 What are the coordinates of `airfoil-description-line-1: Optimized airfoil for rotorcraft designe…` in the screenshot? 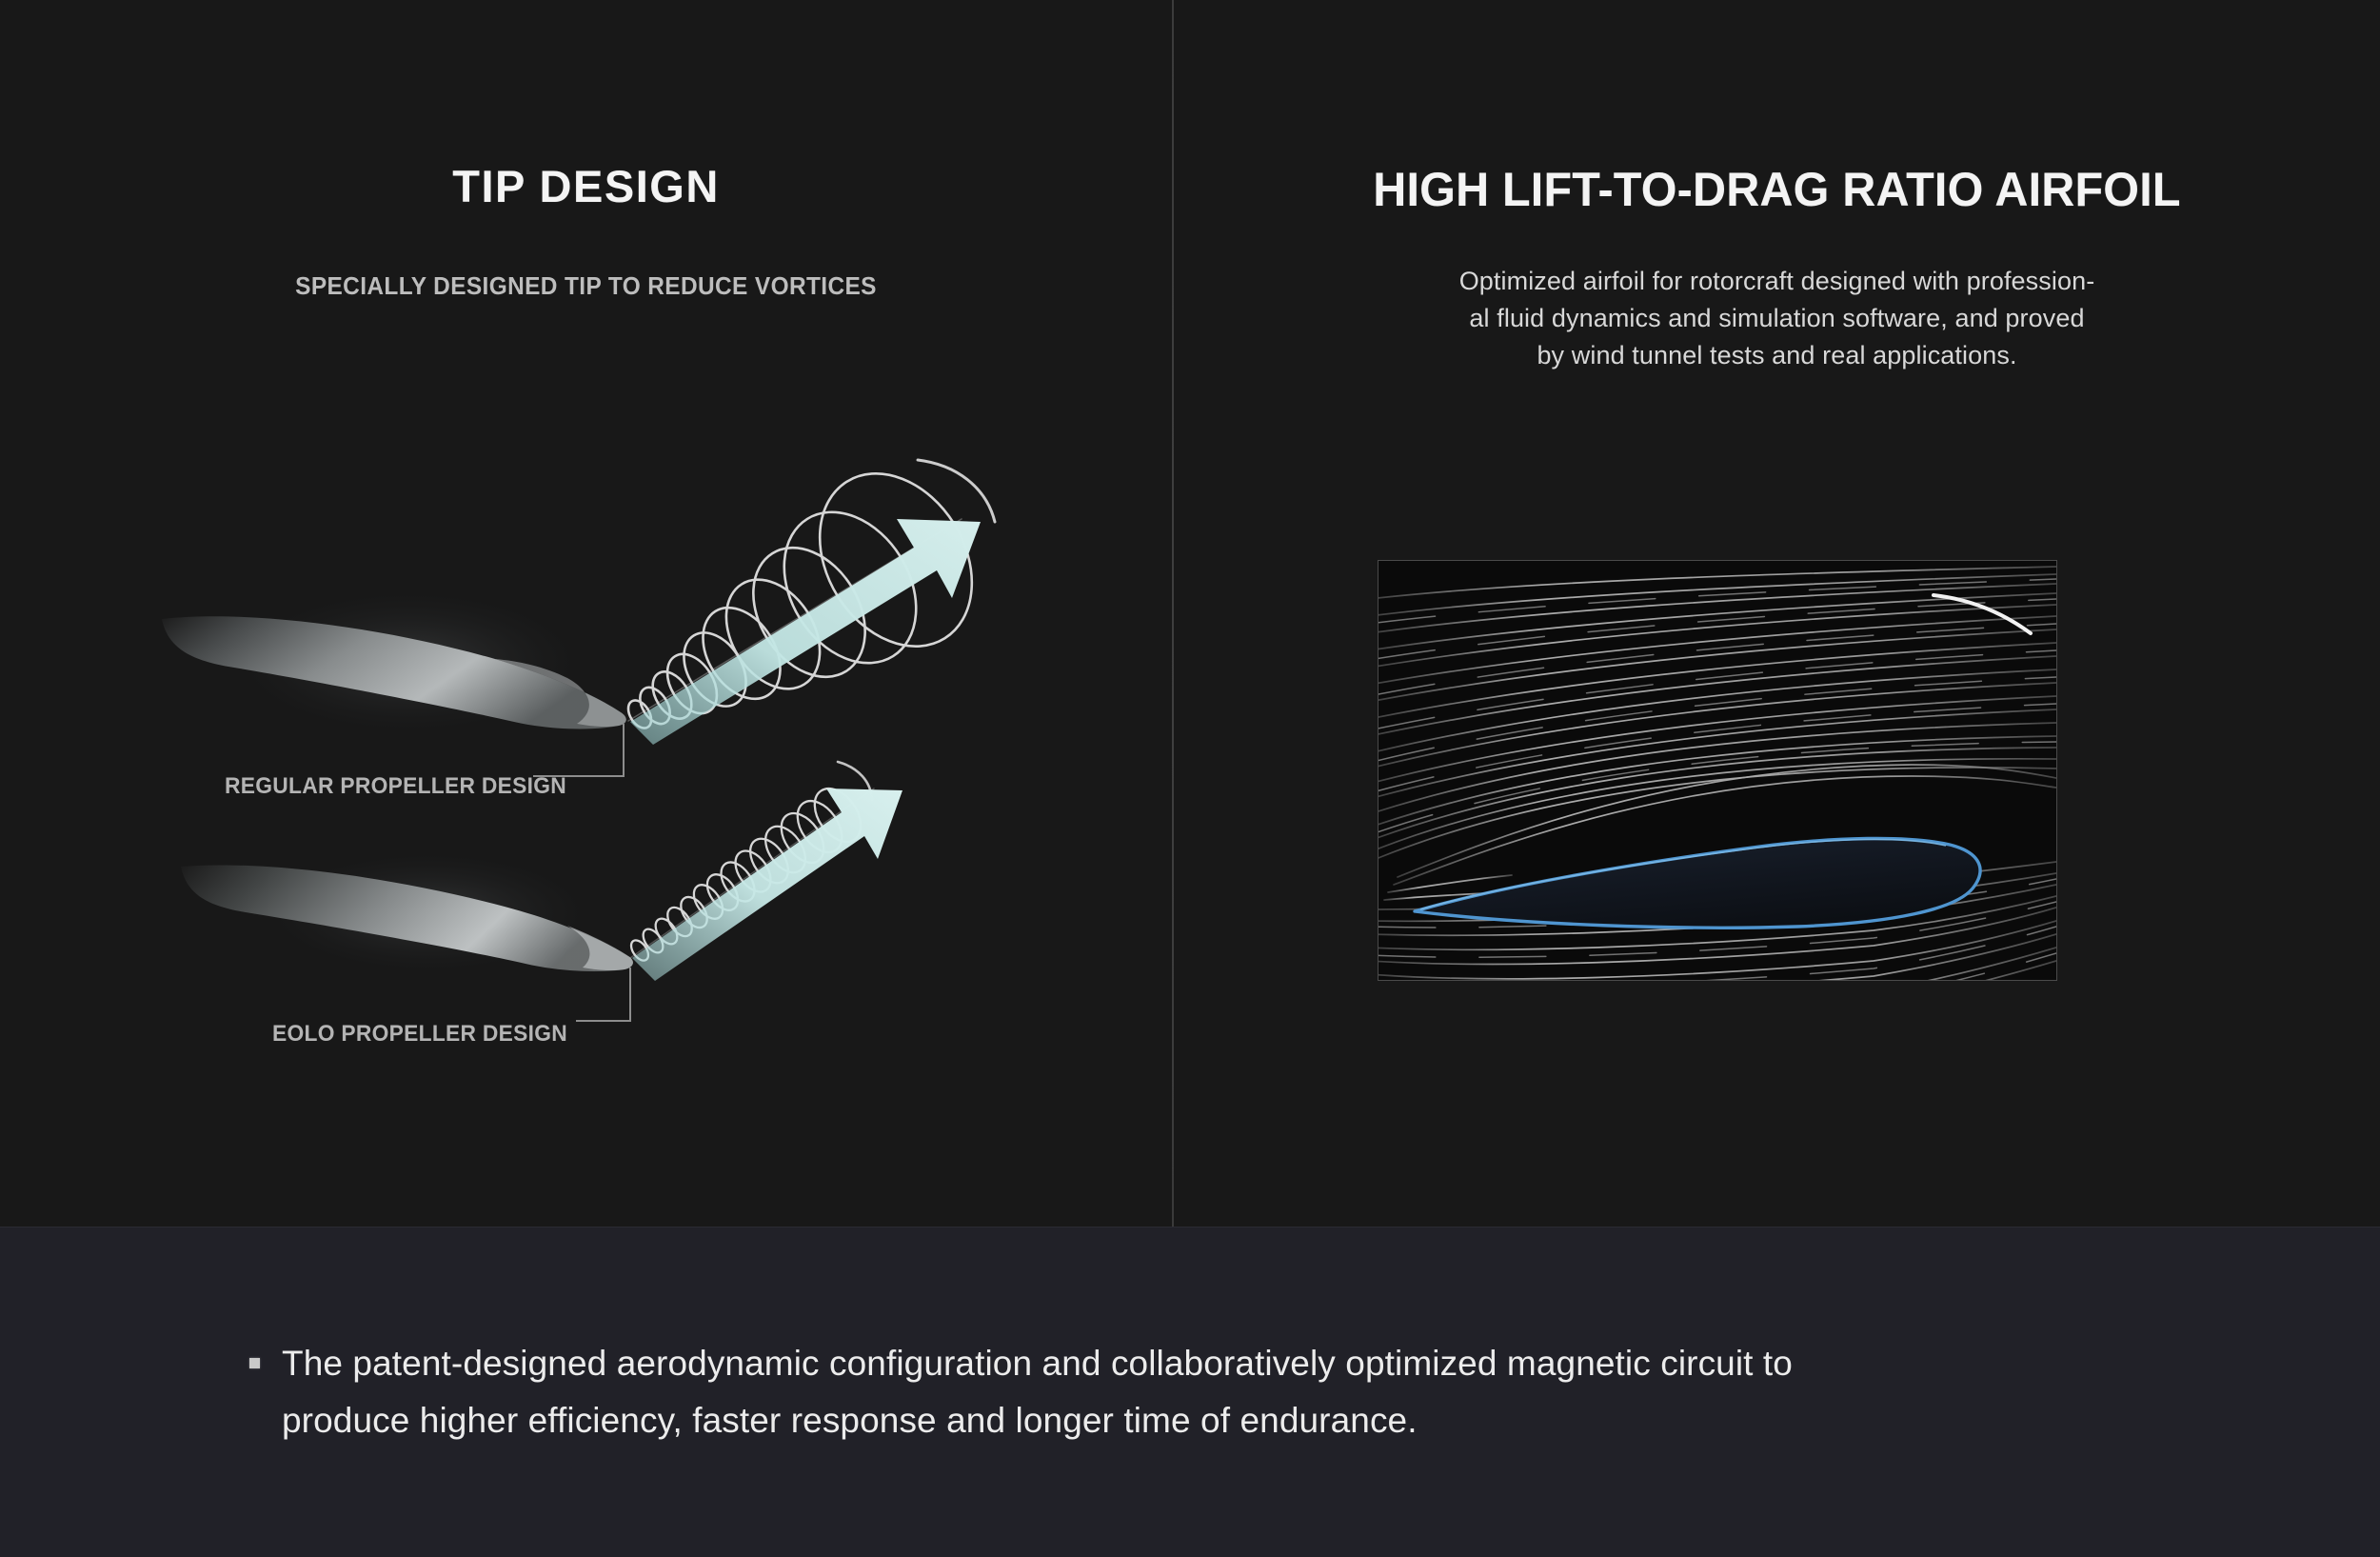 It's located at (1776, 281).